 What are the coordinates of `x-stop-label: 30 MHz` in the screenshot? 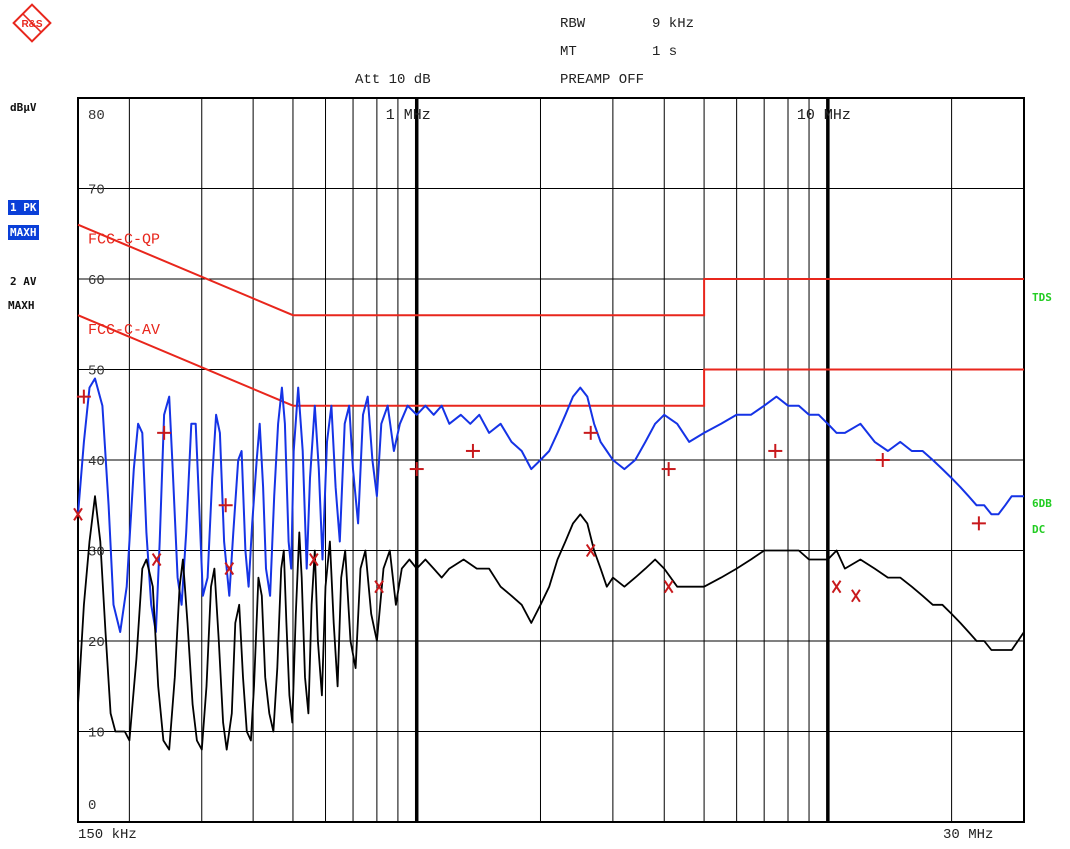 It's located at (968, 835).